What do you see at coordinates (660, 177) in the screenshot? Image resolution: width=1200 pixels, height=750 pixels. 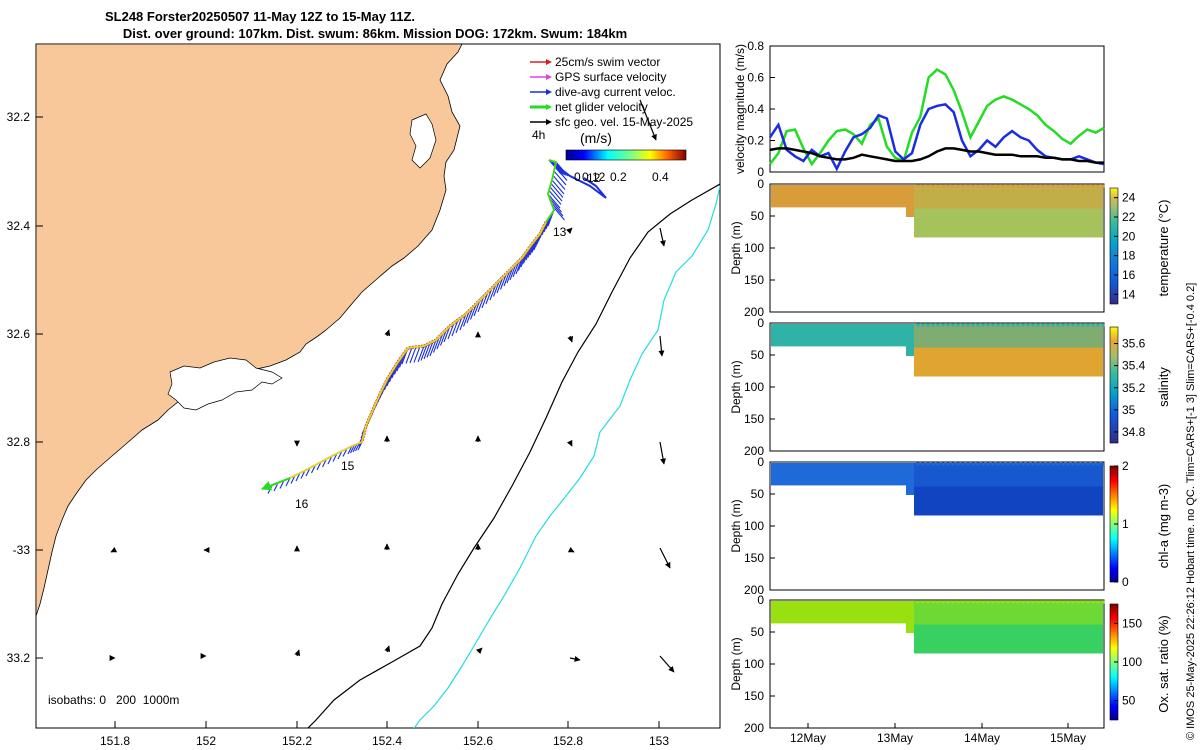 I see `colorbar-tick-3: 0.4` at bounding box center [660, 177].